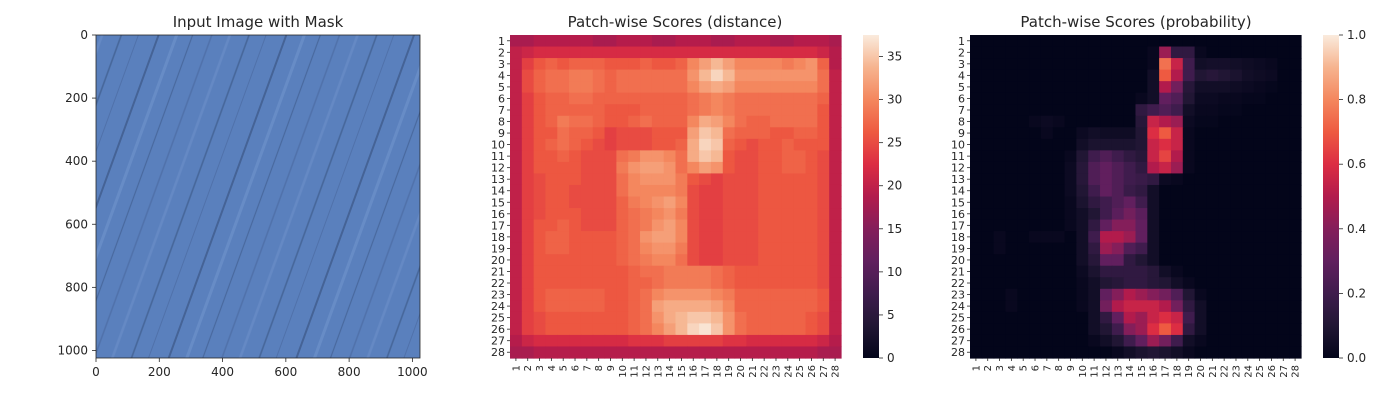 This screenshot has width=1400, height=400. Describe the element at coordinates (836, 371) in the screenshot. I see `column-label: 28` at that location.